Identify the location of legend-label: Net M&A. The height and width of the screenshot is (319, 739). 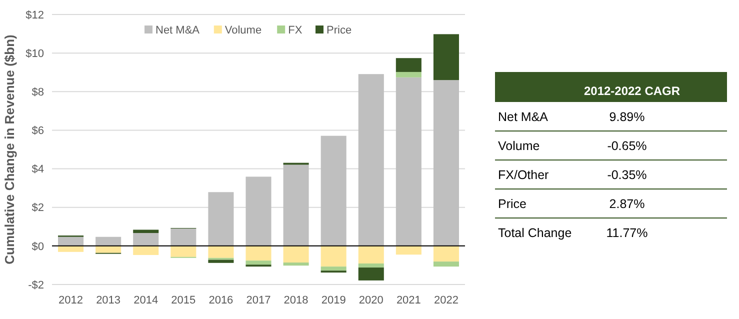
(178, 30).